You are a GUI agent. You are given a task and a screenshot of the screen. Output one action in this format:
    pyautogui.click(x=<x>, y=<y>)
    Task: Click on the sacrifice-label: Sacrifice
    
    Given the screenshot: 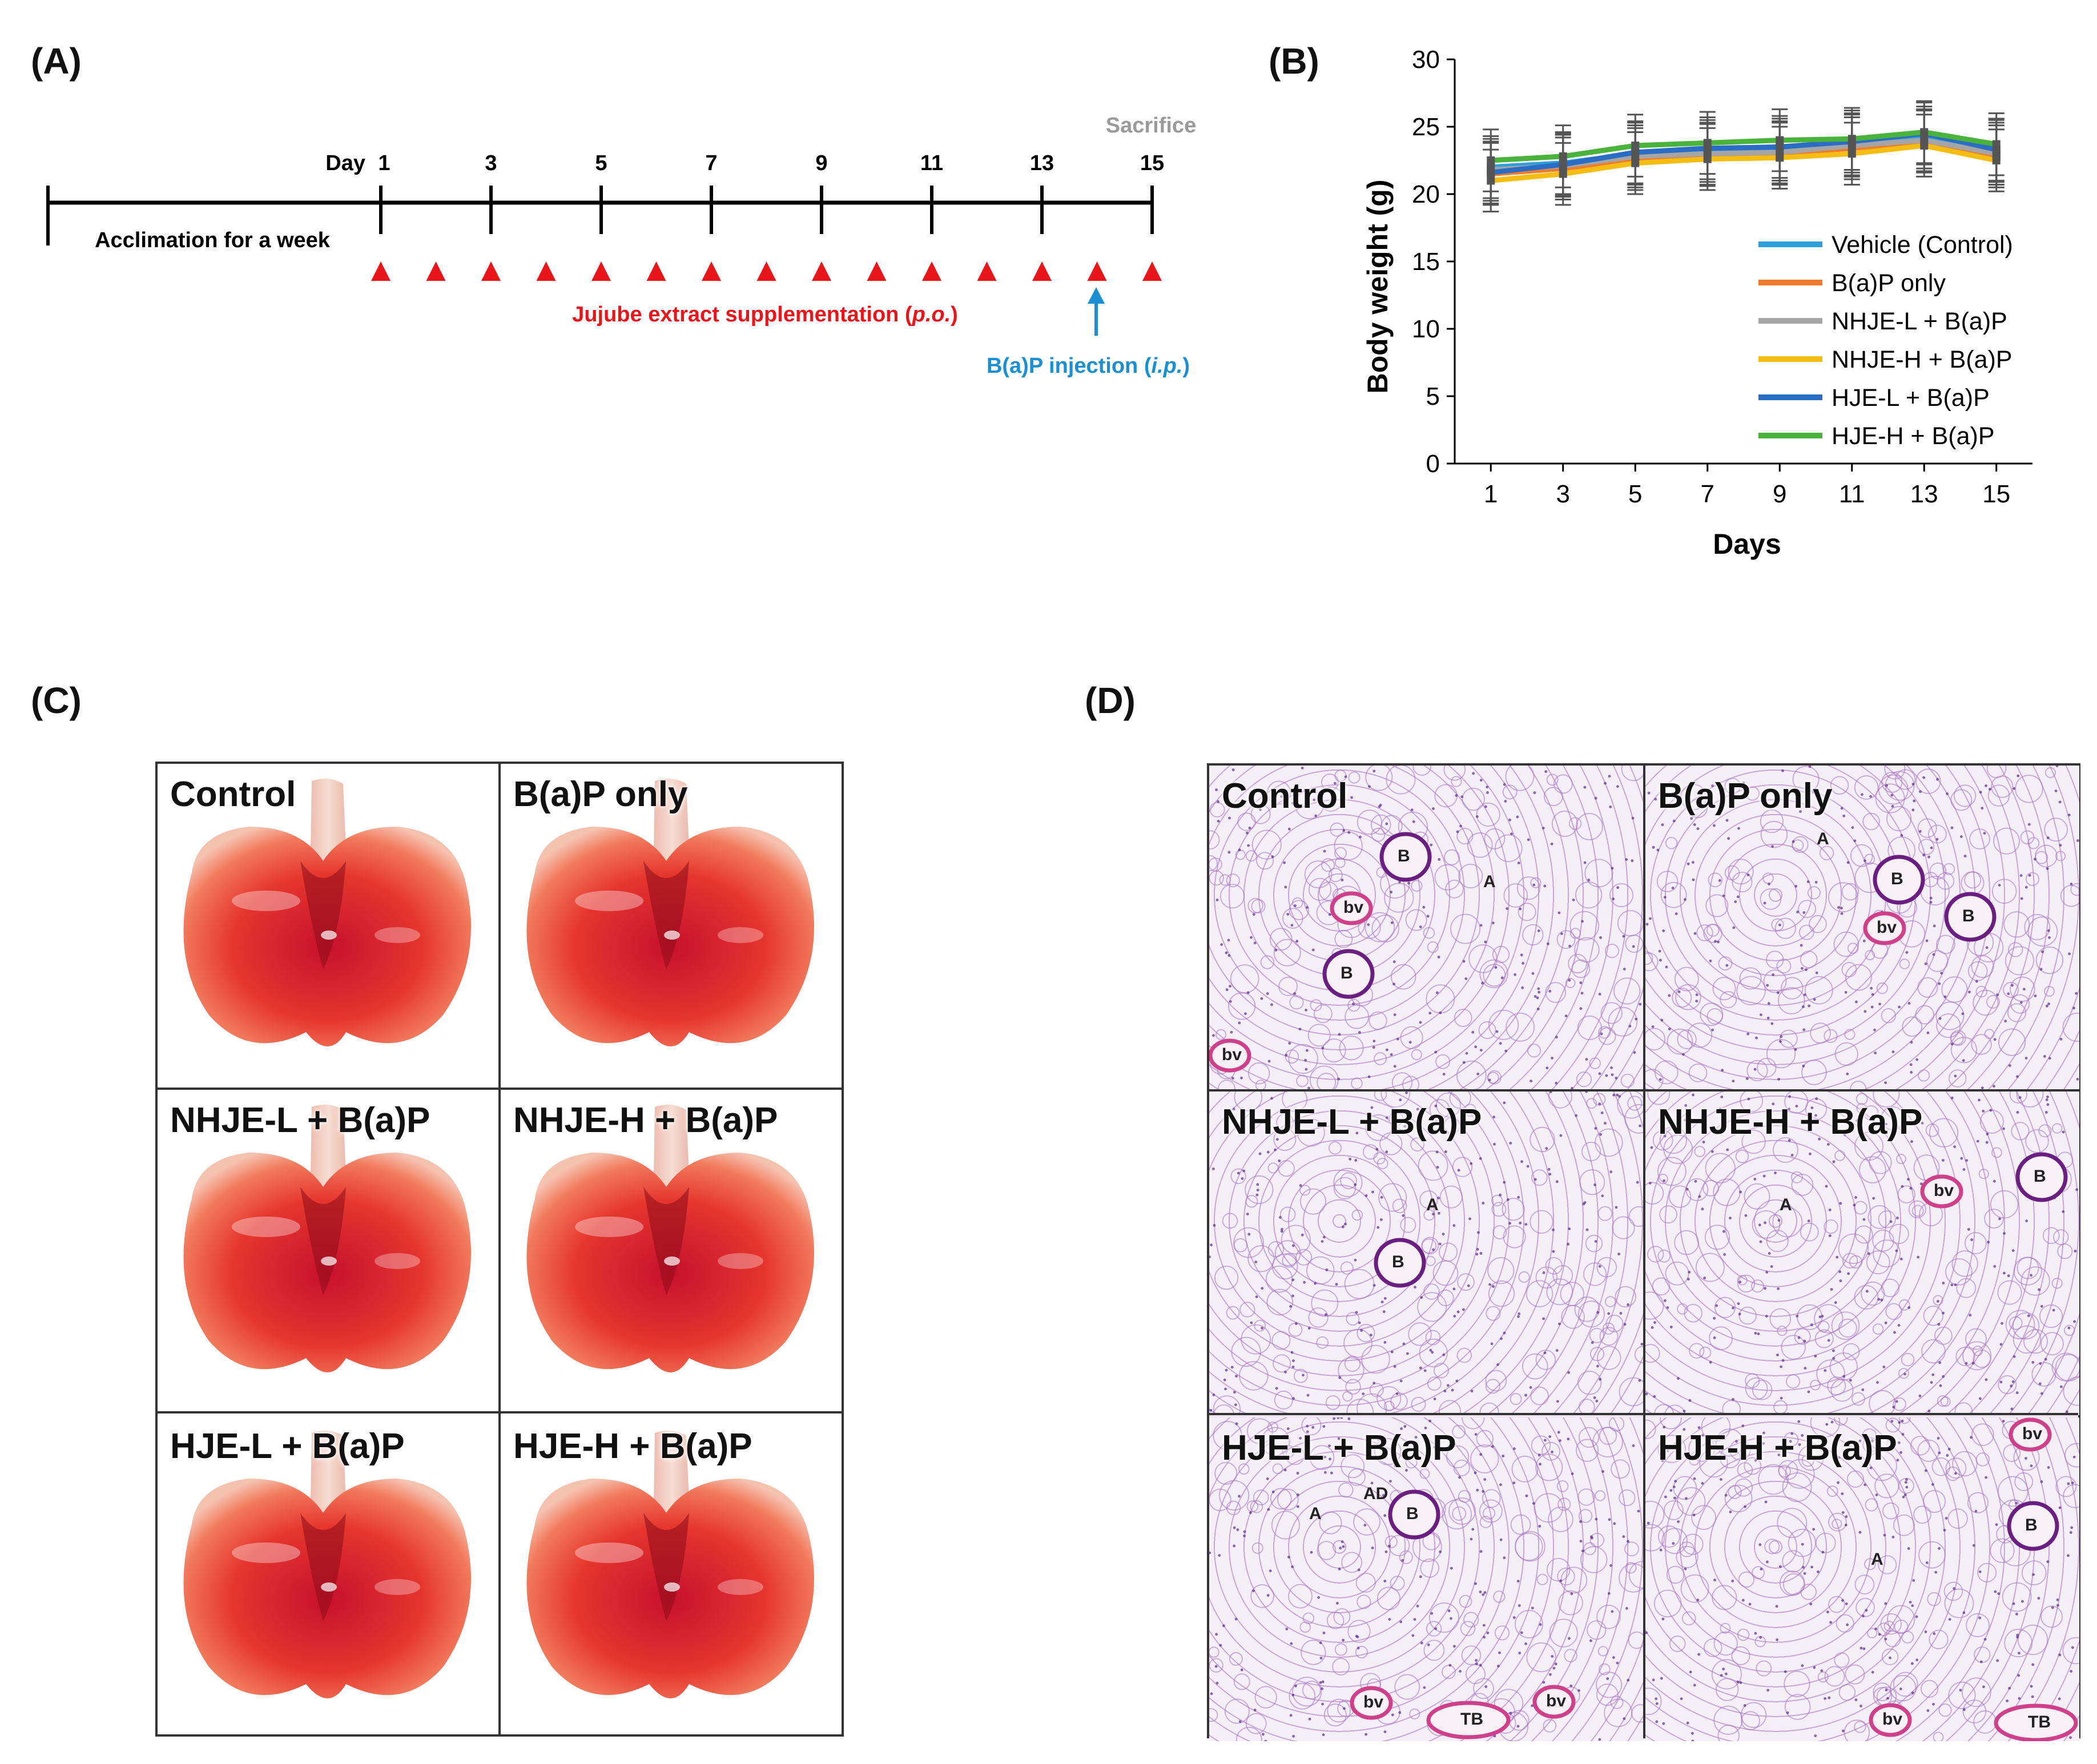 What is the action you would take?
    pyautogui.click(x=1151, y=126)
    